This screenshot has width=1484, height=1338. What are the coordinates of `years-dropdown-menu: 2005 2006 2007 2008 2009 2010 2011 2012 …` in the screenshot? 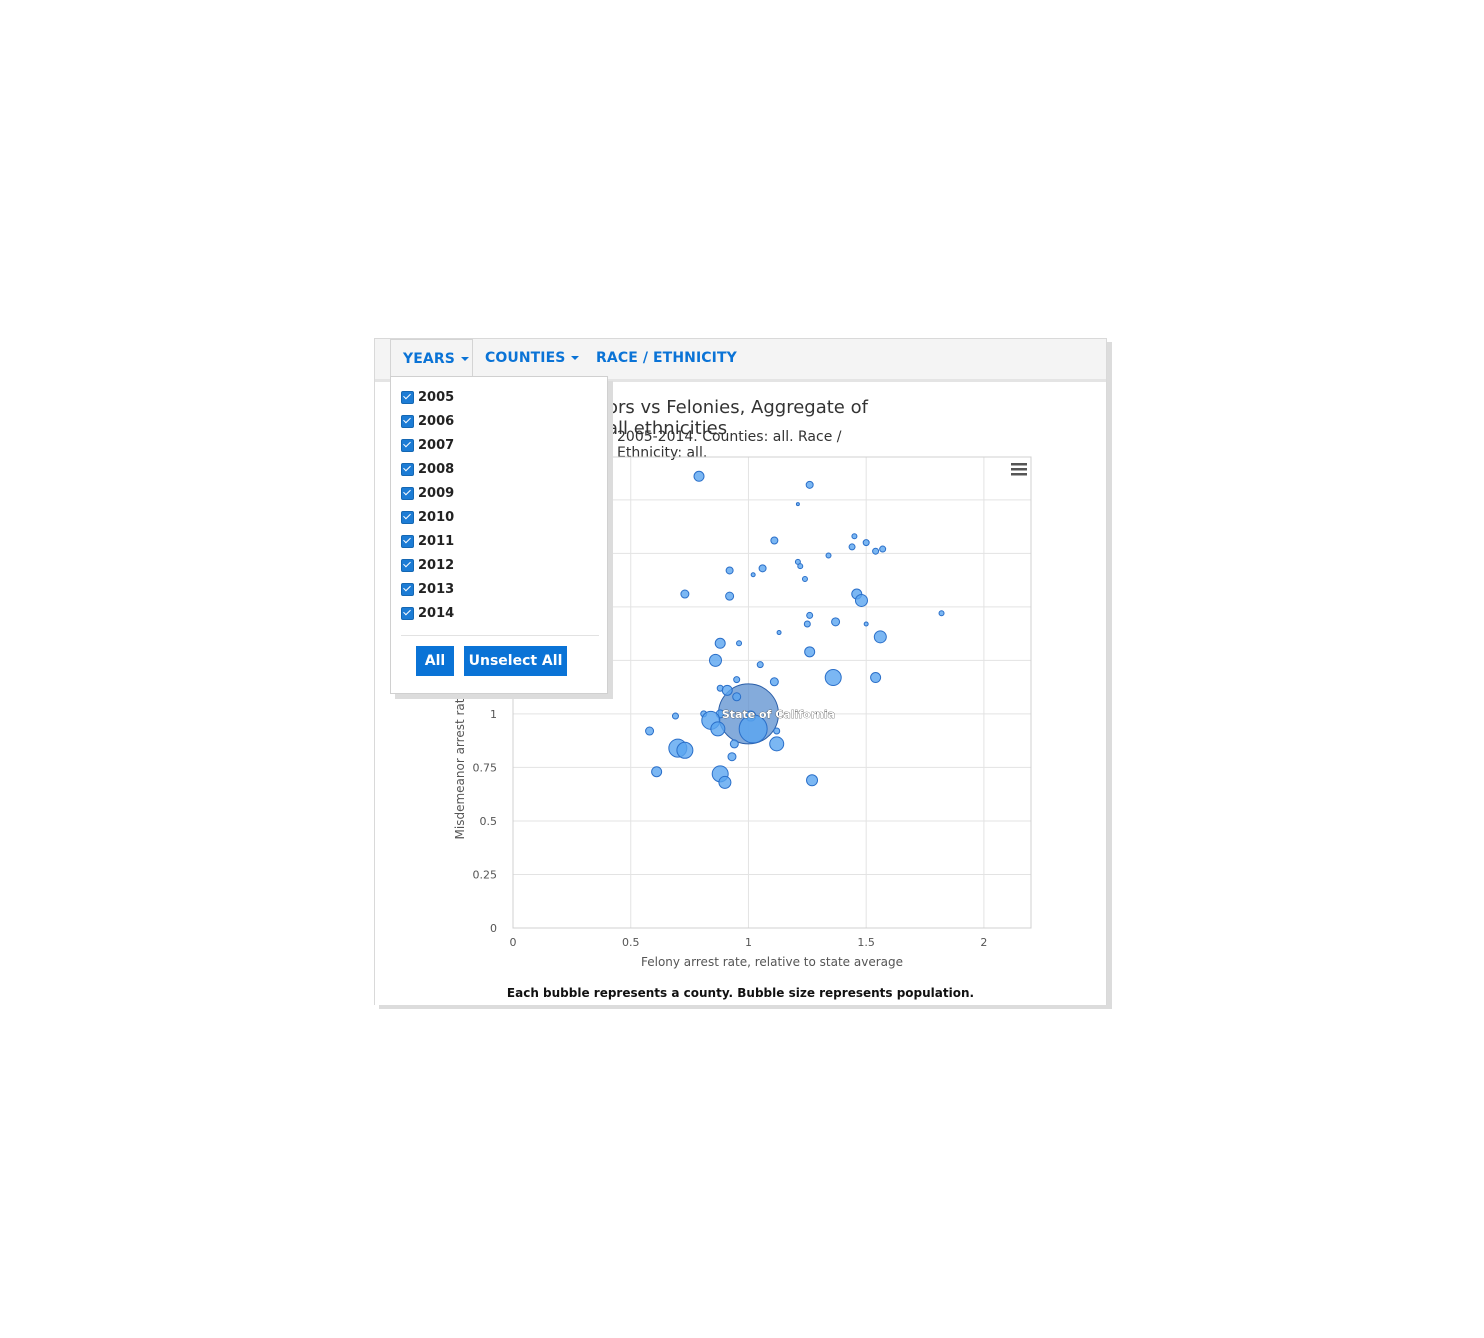 It's located at (499, 535).